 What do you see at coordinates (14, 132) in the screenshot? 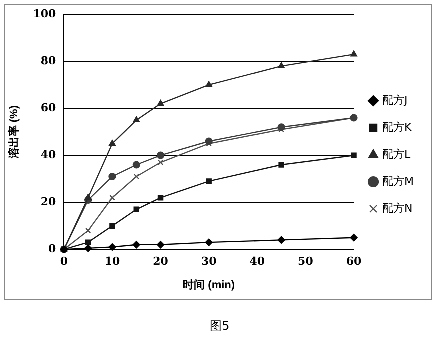
I see `y-axis-title: 溶出率 (%)` at bounding box center [14, 132].